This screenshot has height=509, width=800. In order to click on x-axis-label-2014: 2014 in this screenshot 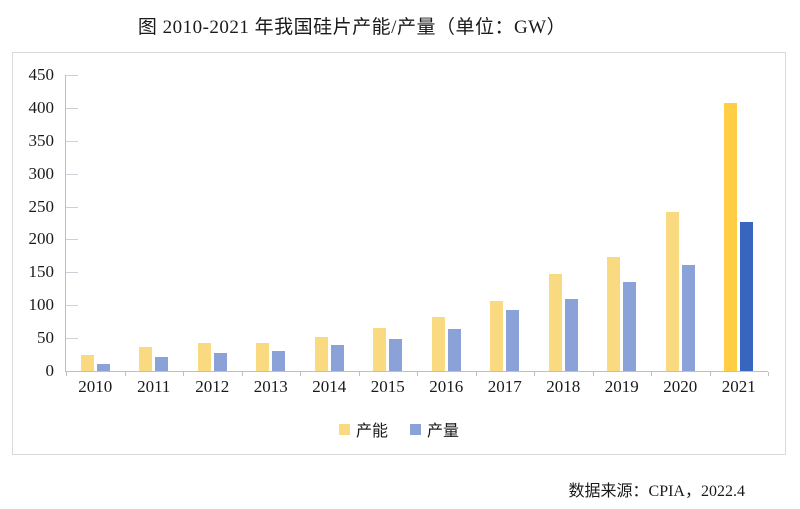, I will do `click(329, 386)`.